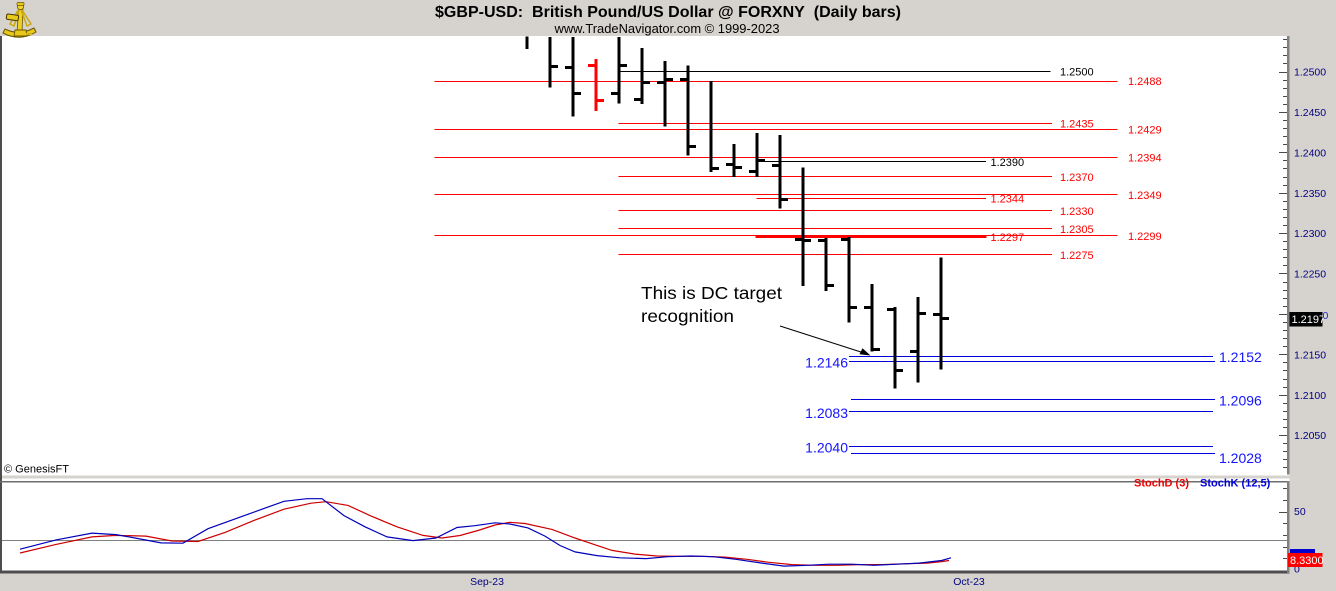 The height and width of the screenshot is (591, 1336). Describe the element at coordinates (1145, 159) in the screenshot. I see `svg-text: 1.2394` at that location.